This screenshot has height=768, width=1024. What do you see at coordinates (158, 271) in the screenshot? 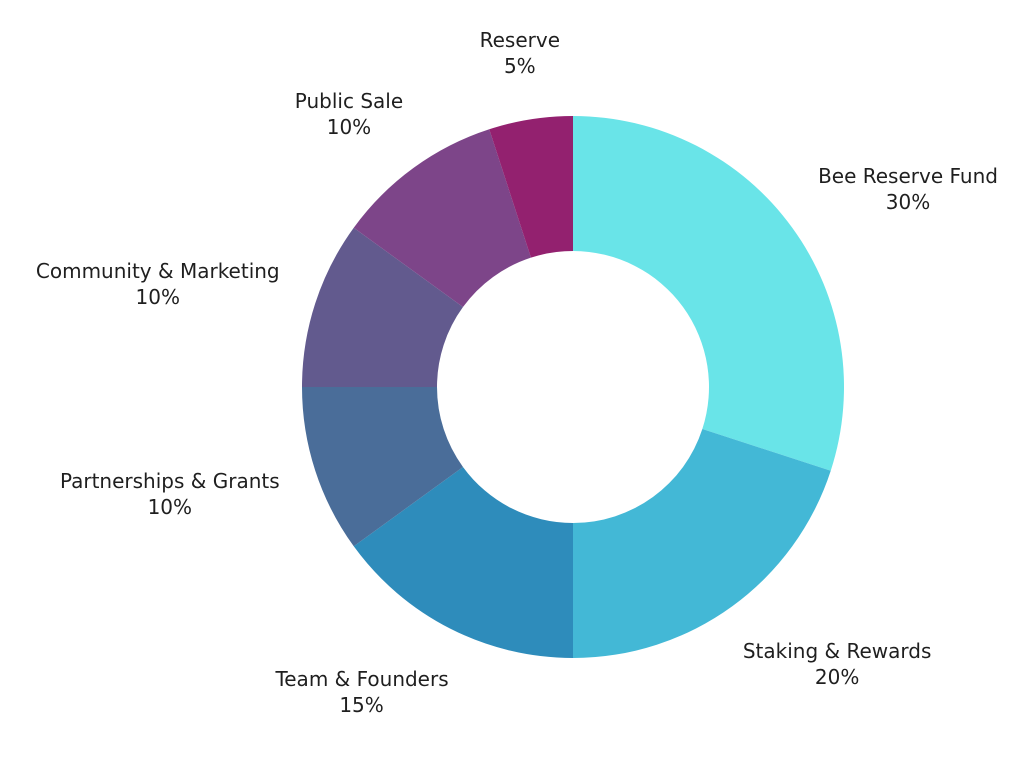
I see `slice-label: Community & Marketing` at bounding box center [158, 271].